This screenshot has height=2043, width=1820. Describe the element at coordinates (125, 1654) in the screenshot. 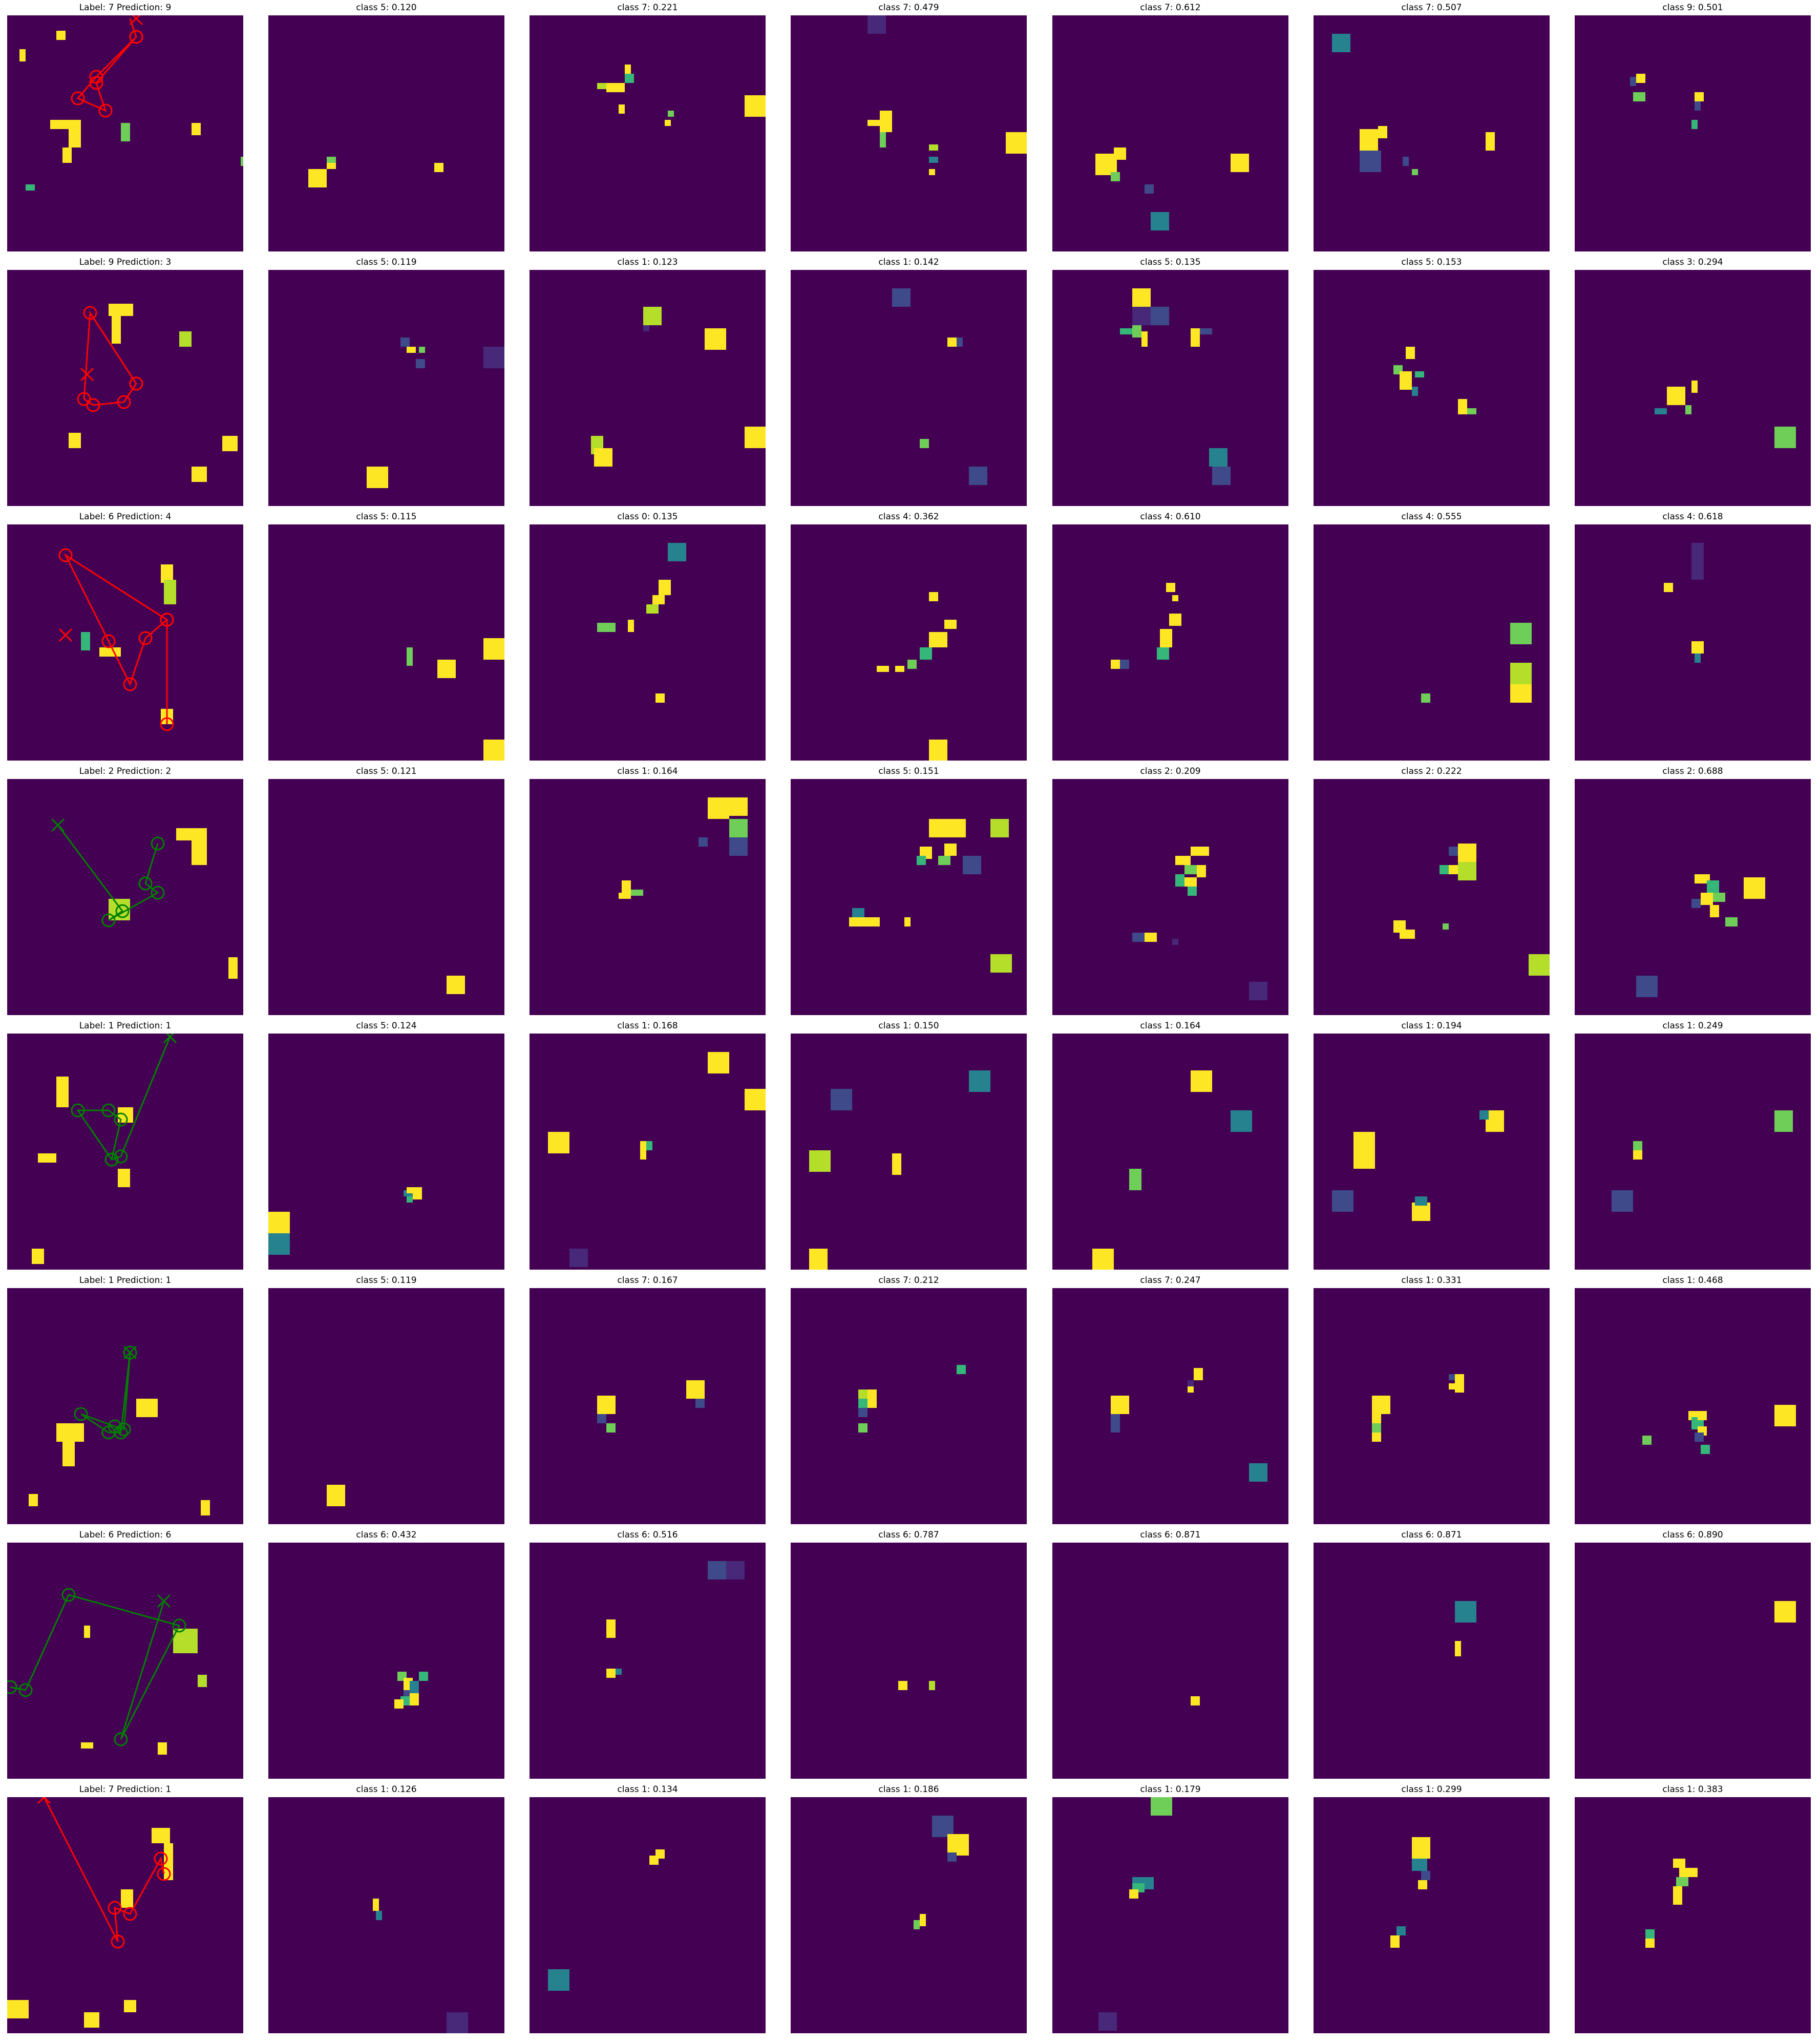

I see `glimpse-path-panel: Label: 6 Prediction: 6` at that location.